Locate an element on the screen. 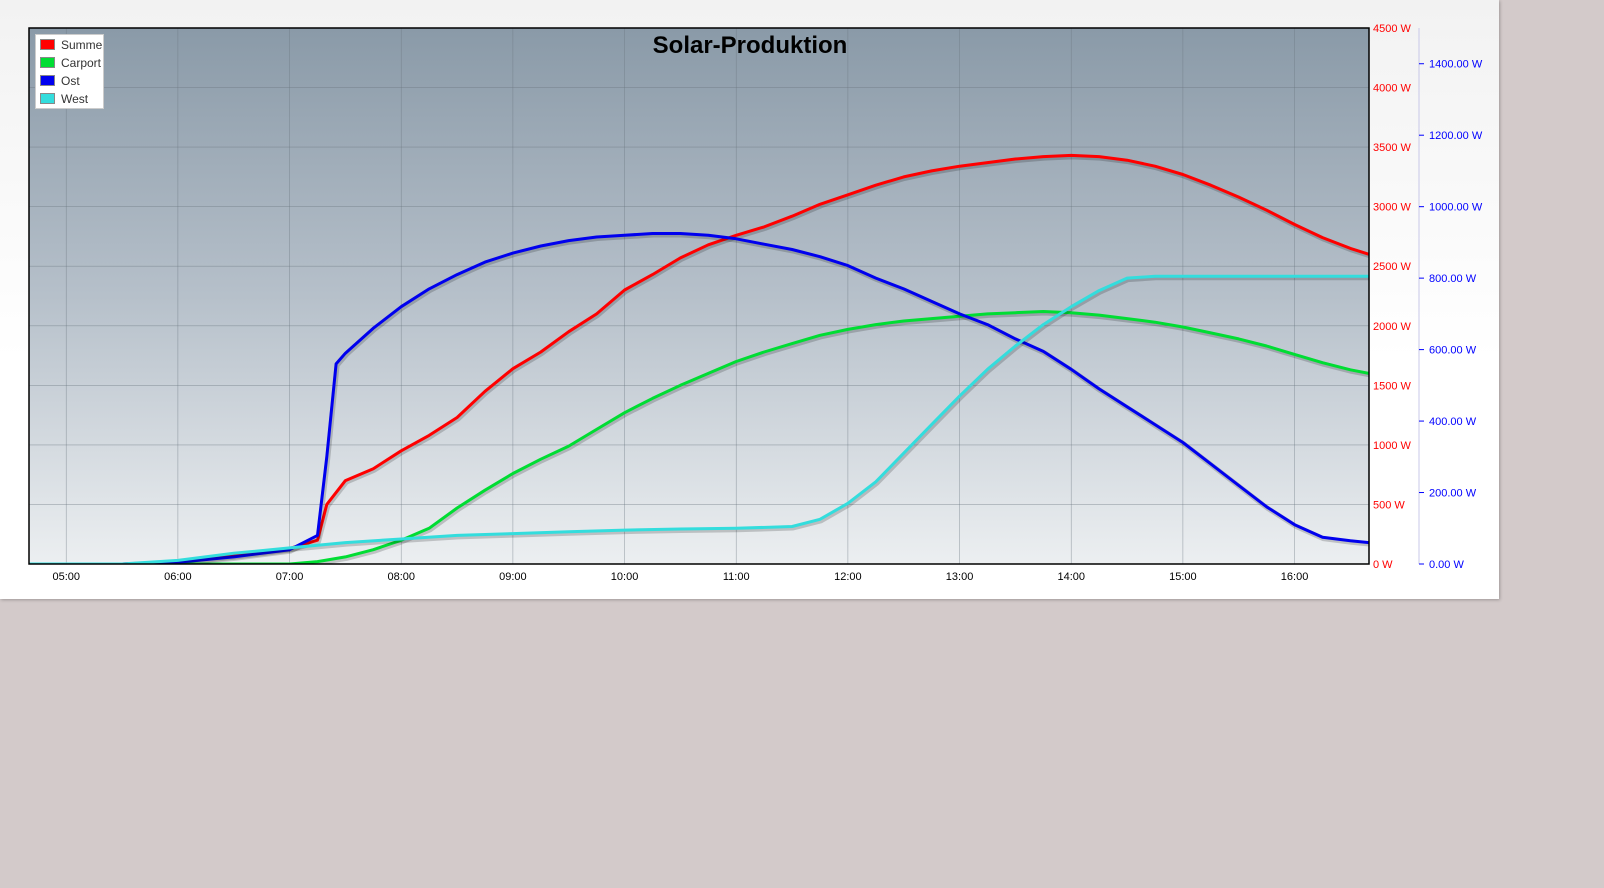  y-right-tick-label: 1200.00 W is located at coordinates (1456, 136).